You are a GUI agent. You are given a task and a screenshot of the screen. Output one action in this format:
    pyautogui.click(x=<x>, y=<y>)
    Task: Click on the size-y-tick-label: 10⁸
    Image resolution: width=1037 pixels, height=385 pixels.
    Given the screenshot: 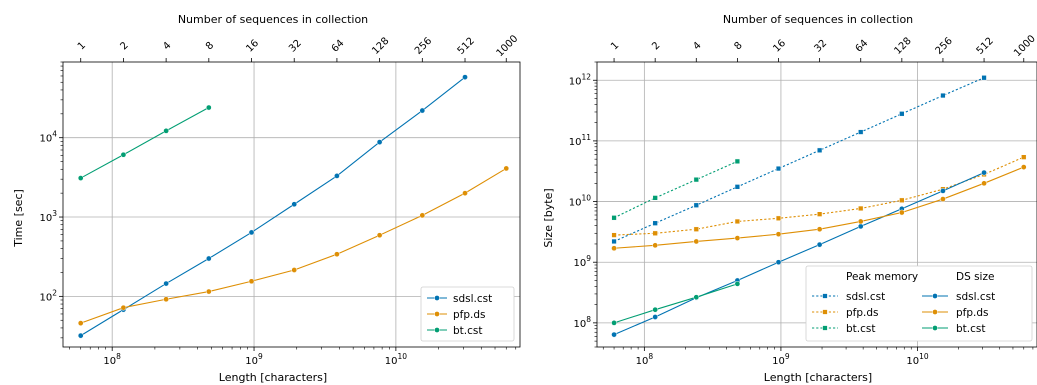 What is the action you would take?
    pyautogui.click(x=582, y=322)
    